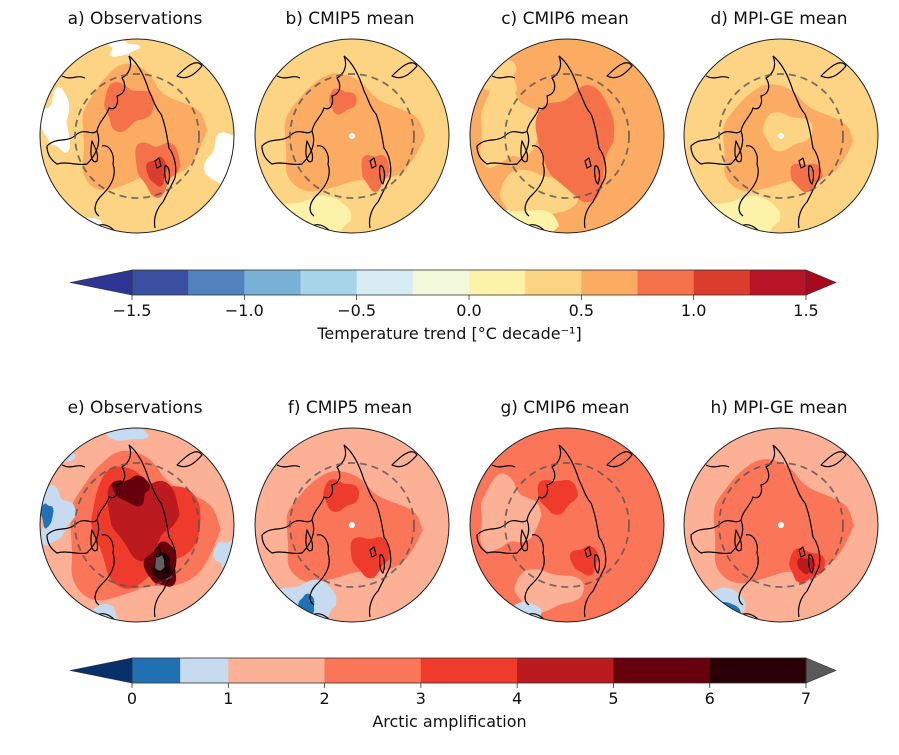  Describe the element at coordinates (517, 698) in the screenshot. I see `colorbar-tick-label: 4` at that location.